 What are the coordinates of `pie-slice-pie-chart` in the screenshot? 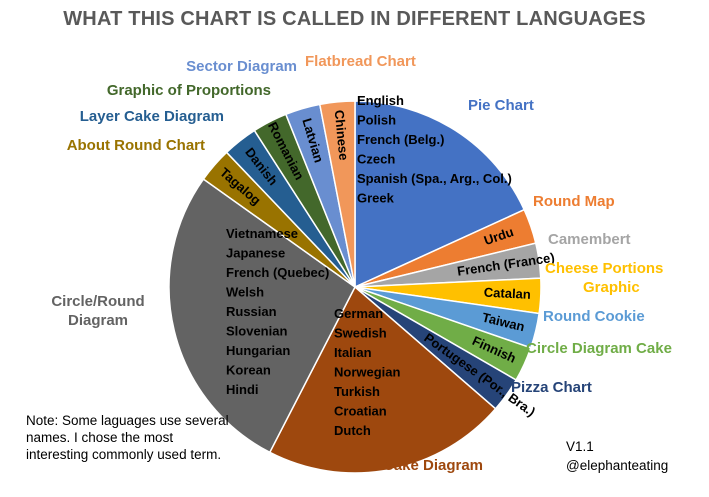 It's located at (440, 194).